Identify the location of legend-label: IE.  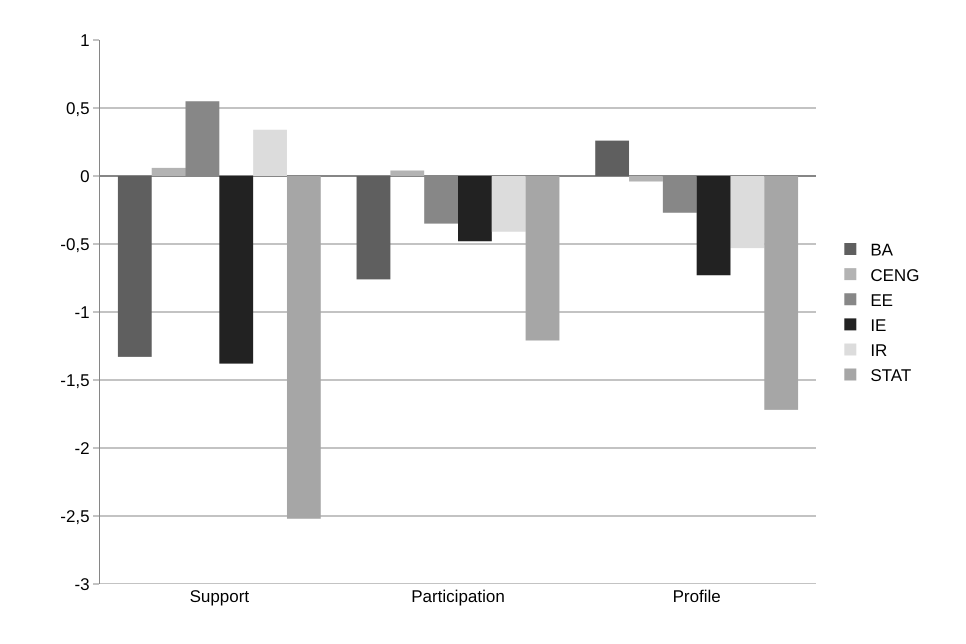
(878, 325).